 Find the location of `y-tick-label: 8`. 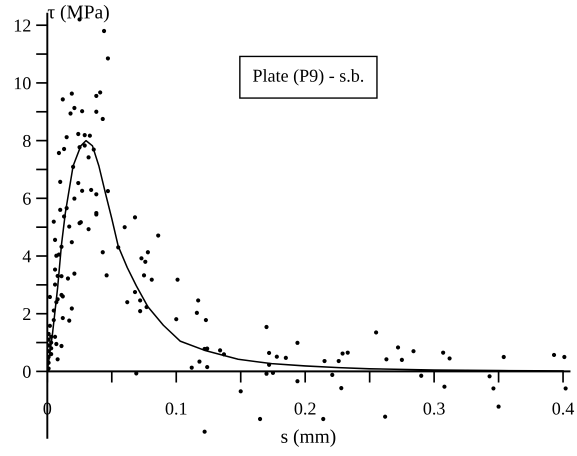

y-tick-label: 8 is located at coordinates (27, 141).